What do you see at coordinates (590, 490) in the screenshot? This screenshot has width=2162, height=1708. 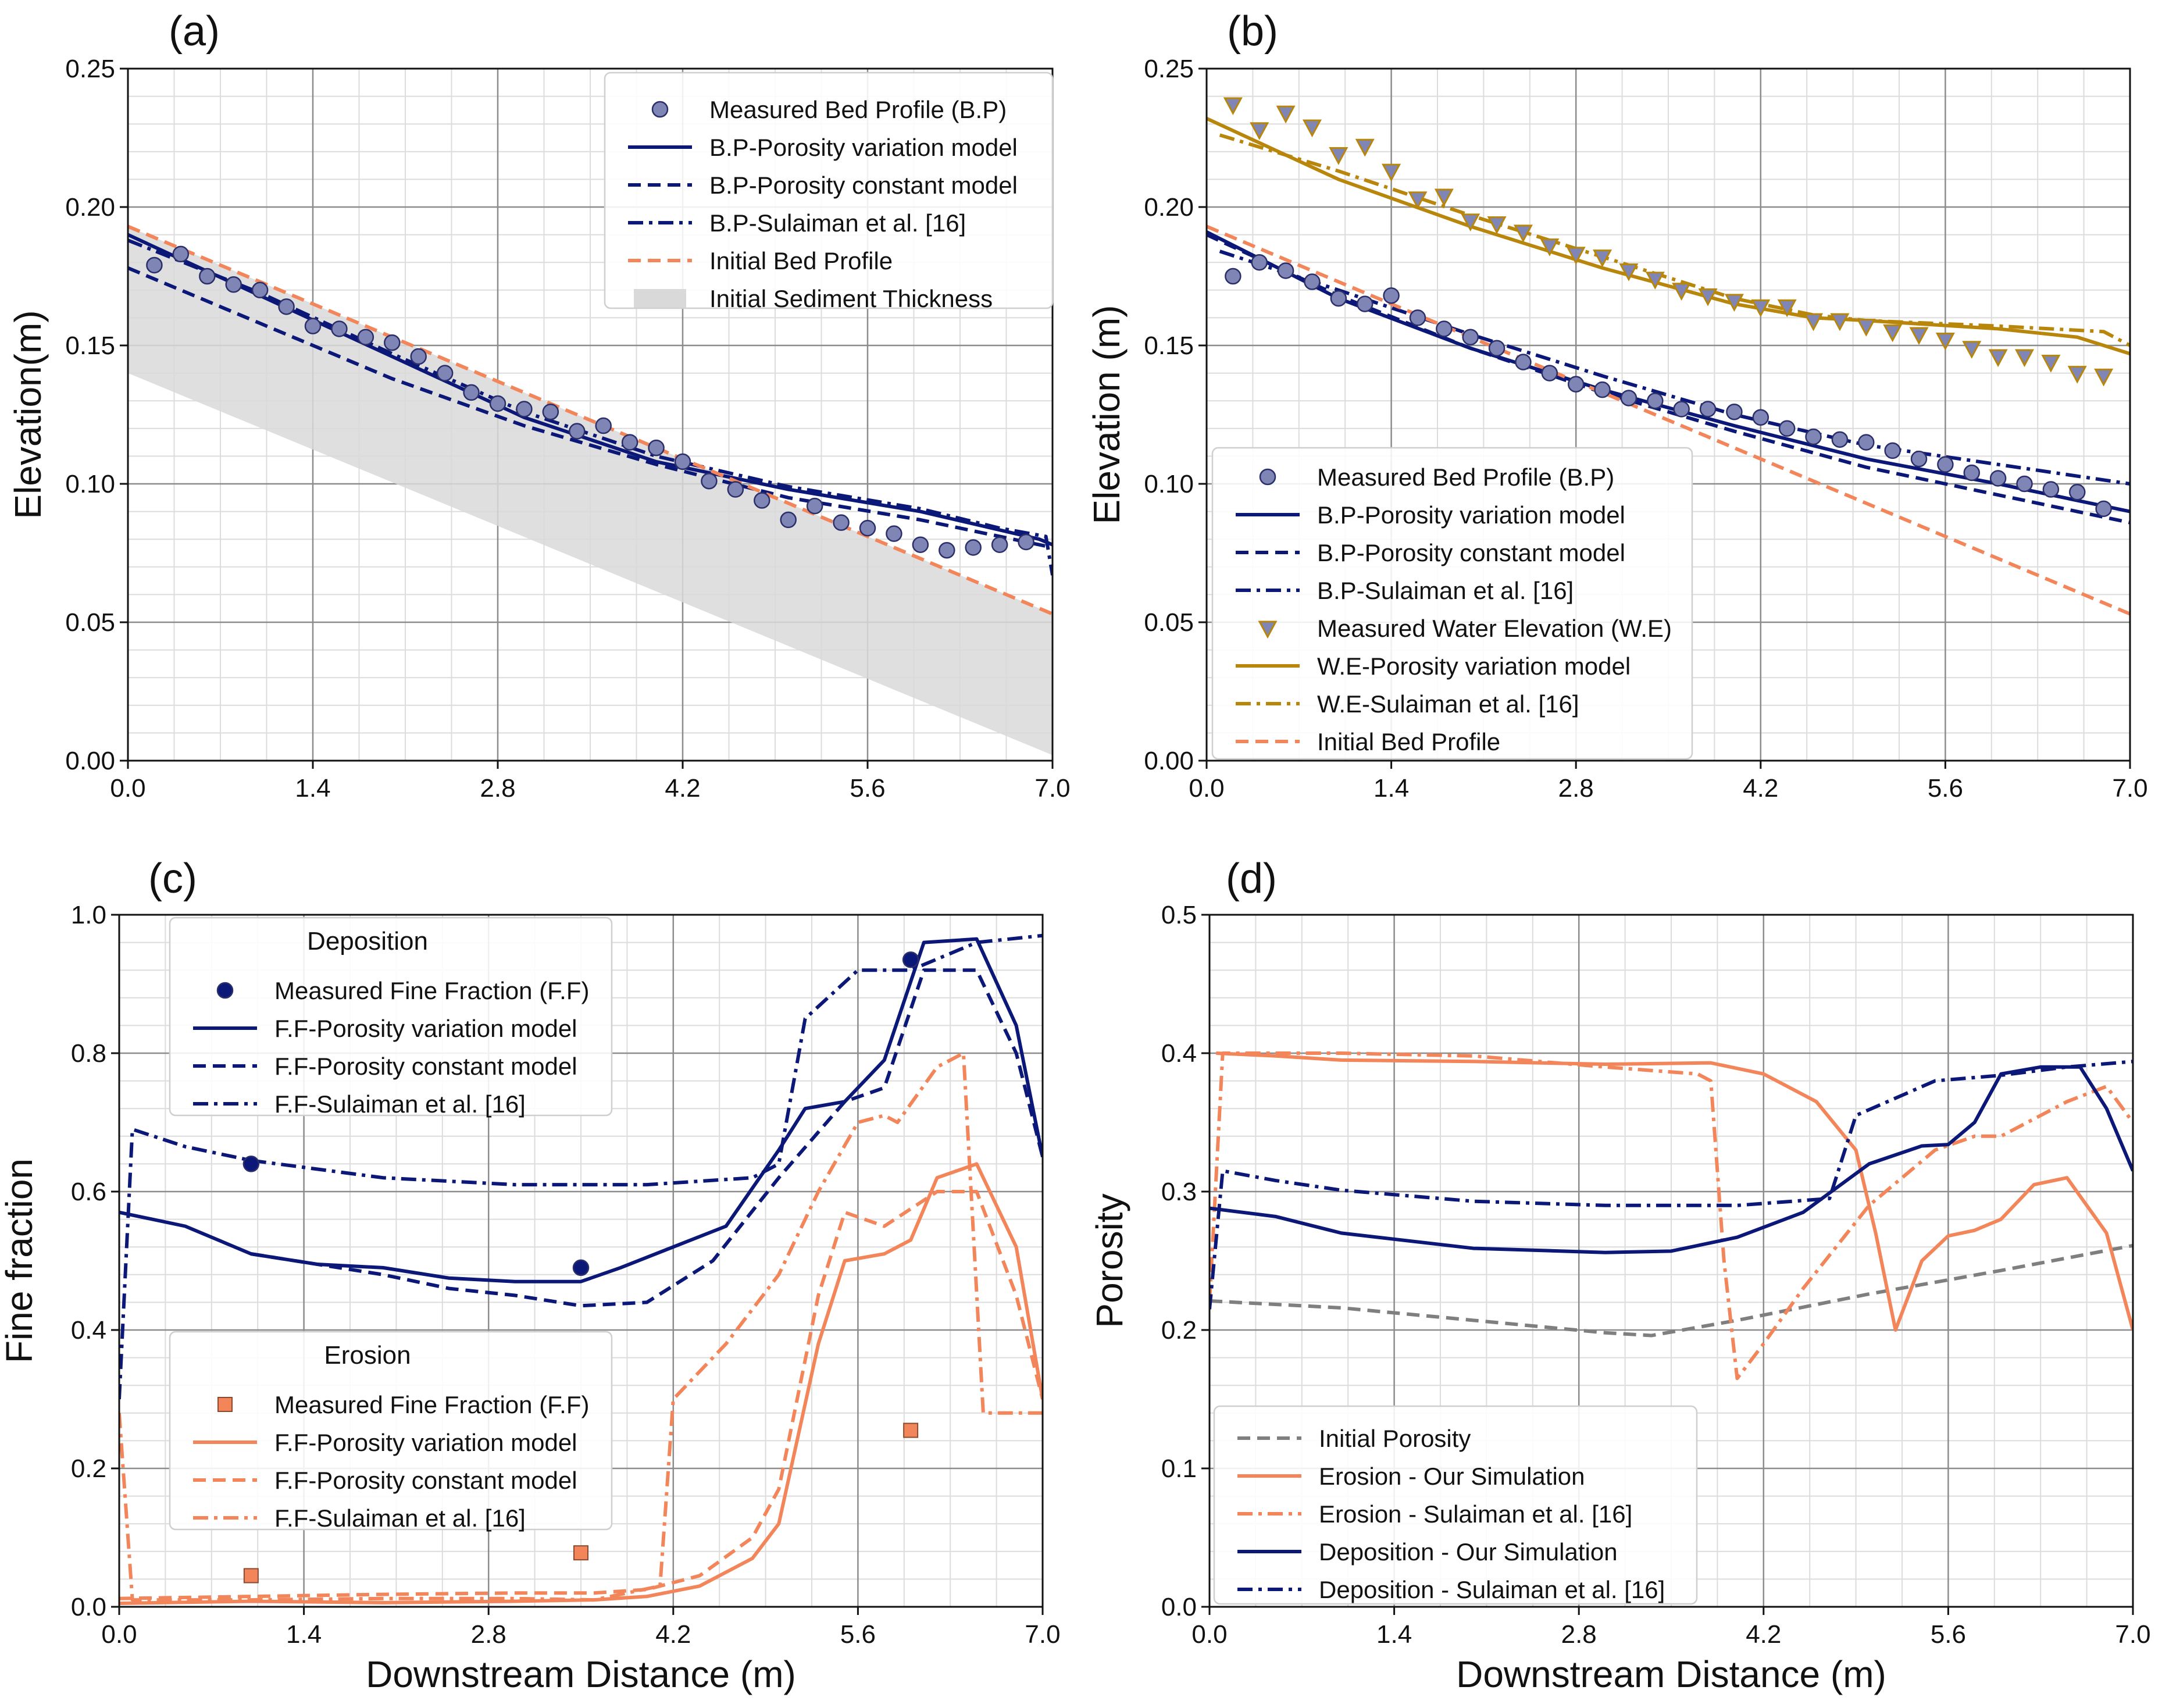 I see `band-initial-sediment-thickness` at bounding box center [590, 490].